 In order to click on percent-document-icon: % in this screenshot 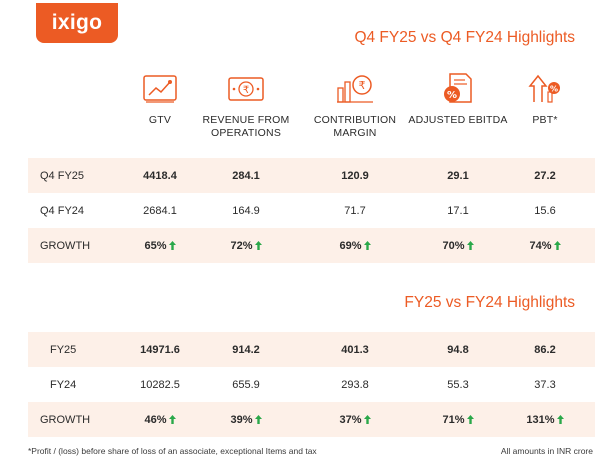, I will do `click(458, 87)`.